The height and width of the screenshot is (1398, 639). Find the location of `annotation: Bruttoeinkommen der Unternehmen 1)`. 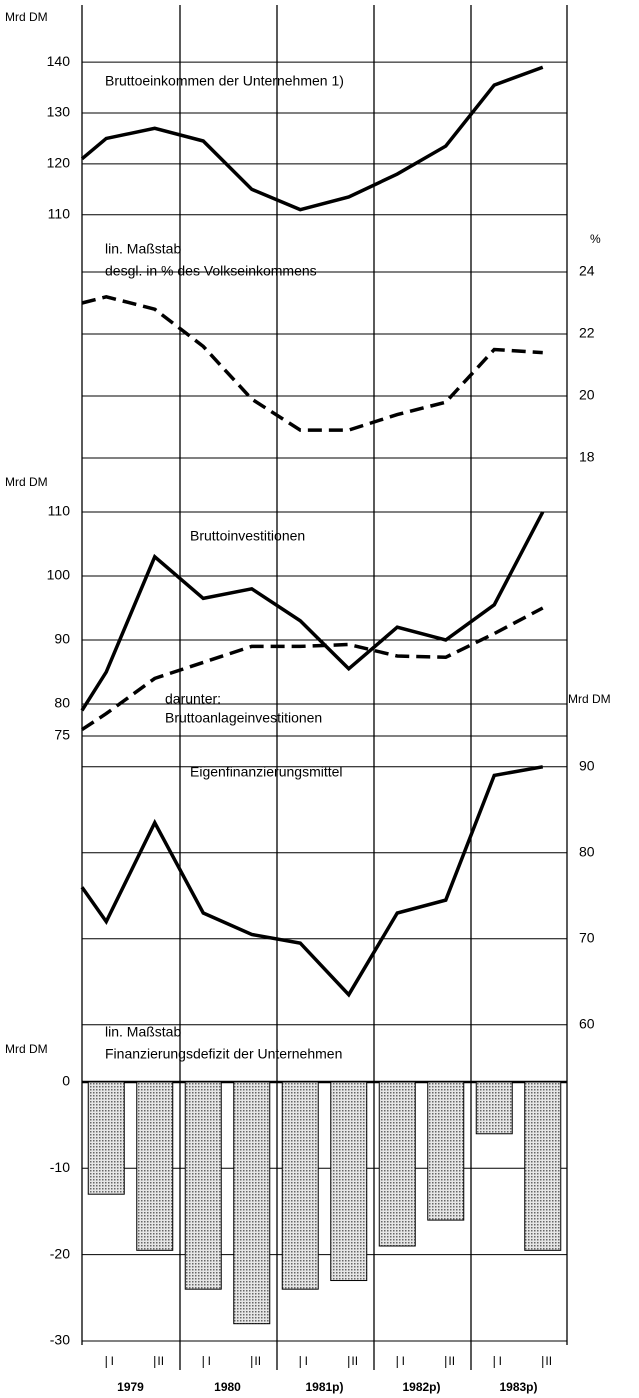

annotation: Bruttoeinkommen der Unternehmen 1) is located at coordinates (224, 81).